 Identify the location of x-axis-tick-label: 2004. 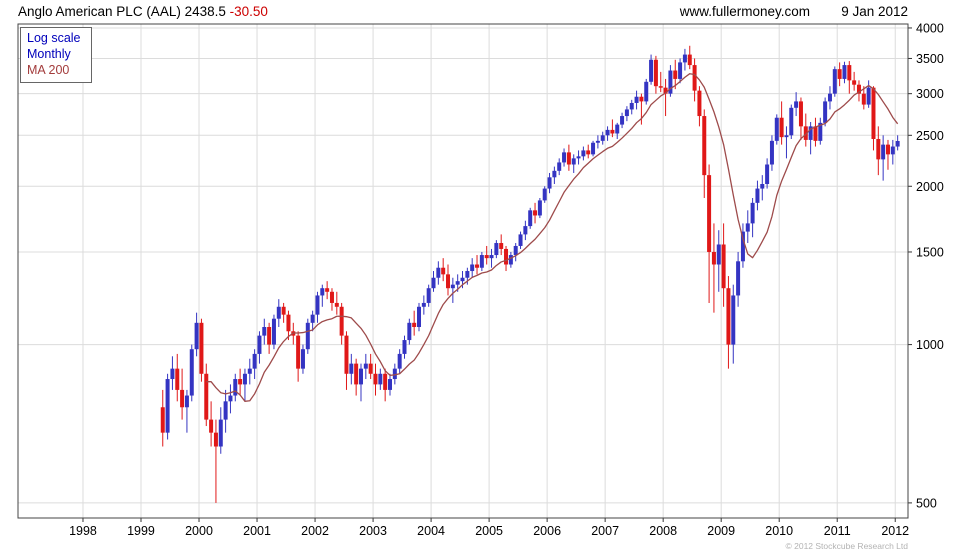
(431, 531).